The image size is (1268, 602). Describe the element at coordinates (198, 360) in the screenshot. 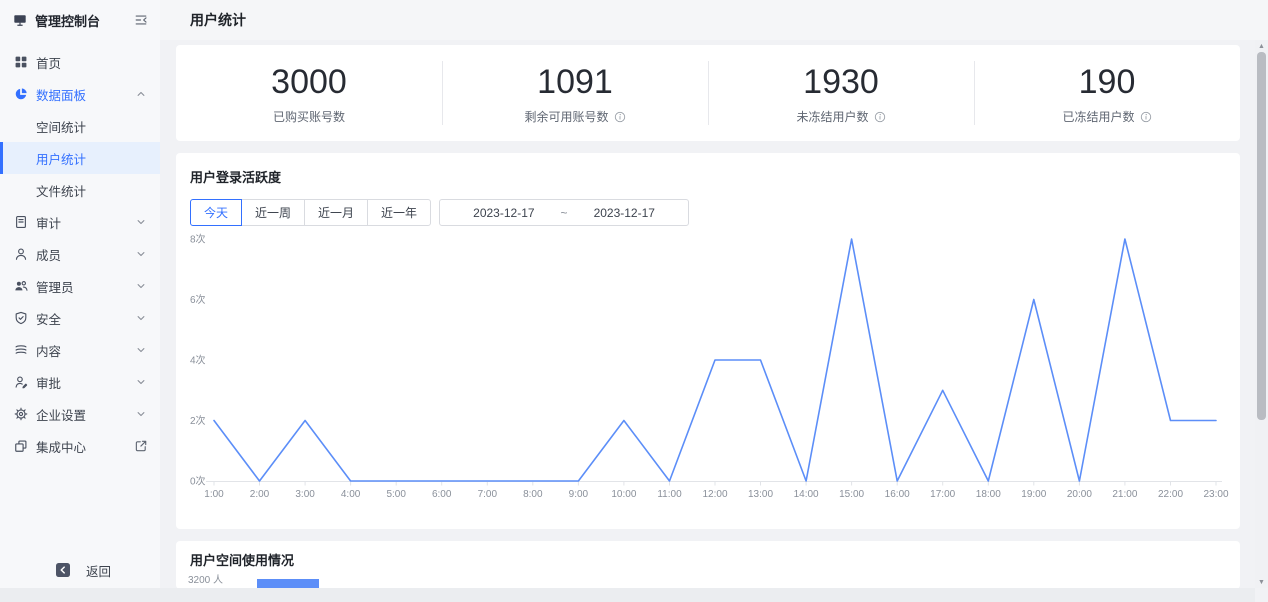

I see `svg-text: 4次` at that location.